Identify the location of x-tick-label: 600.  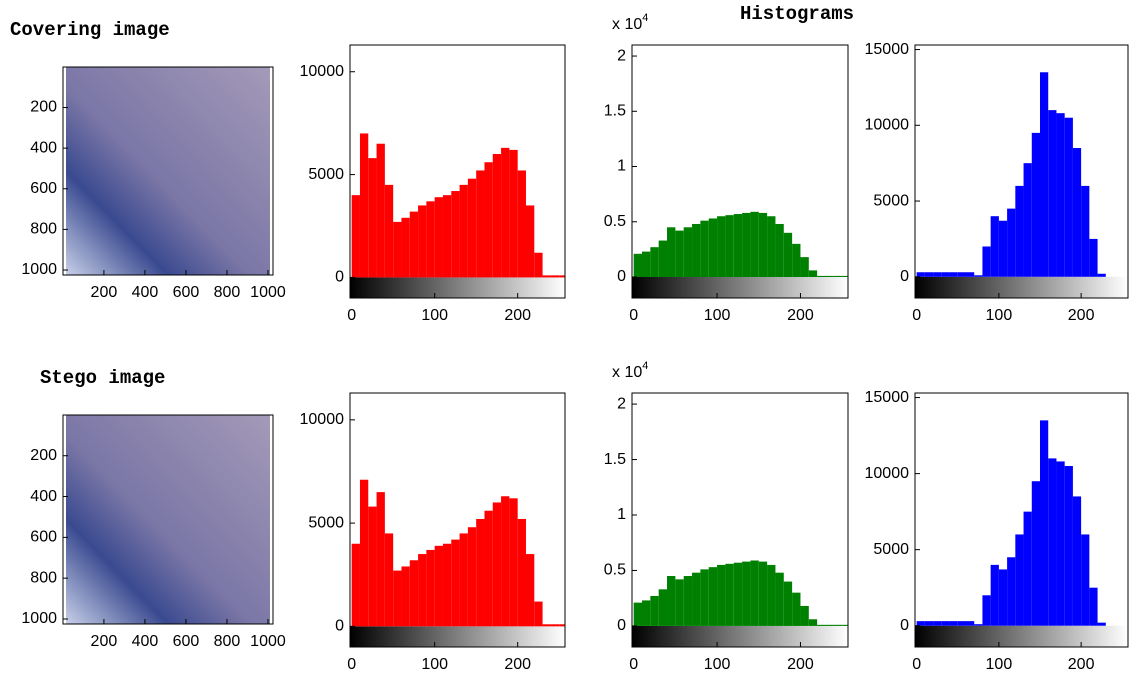
(186, 641).